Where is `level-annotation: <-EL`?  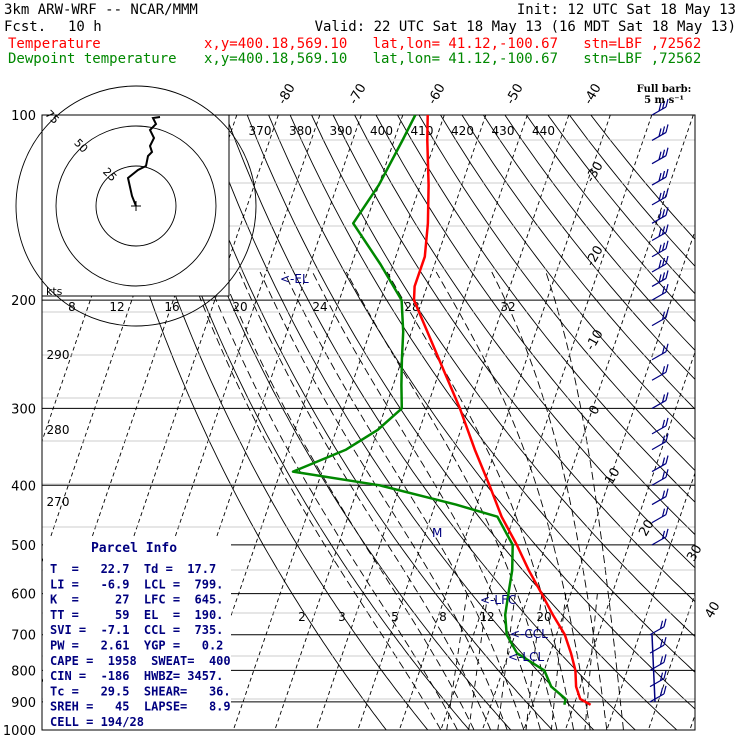 level-annotation: <-EL is located at coordinates (294, 279).